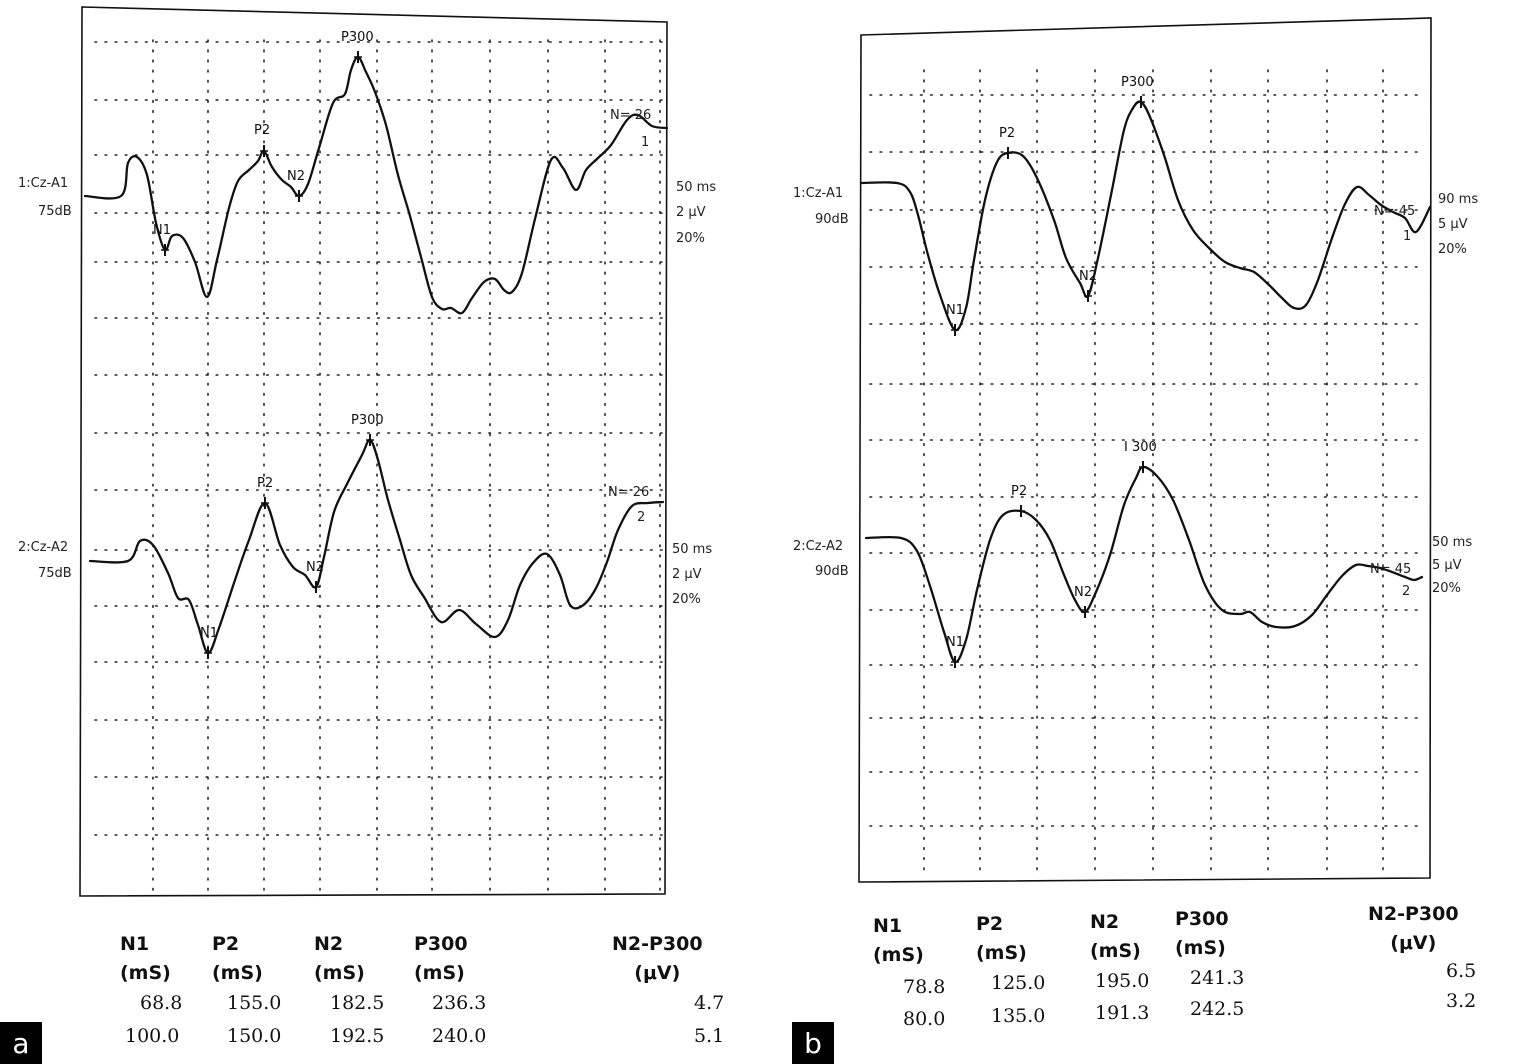  Describe the element at coordinates (1217, 978) in the screenshot. I see `panel-b-row-1-p300: 241.3` at that location.